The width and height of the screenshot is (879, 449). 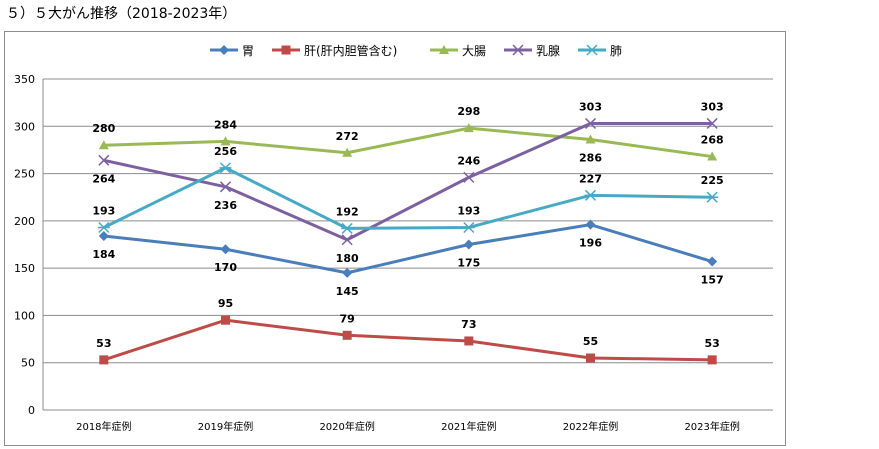 What do you see at coordinates (225, 303) in the screenshot?
I see `data-label: 95` at bounding box center [225, 303].